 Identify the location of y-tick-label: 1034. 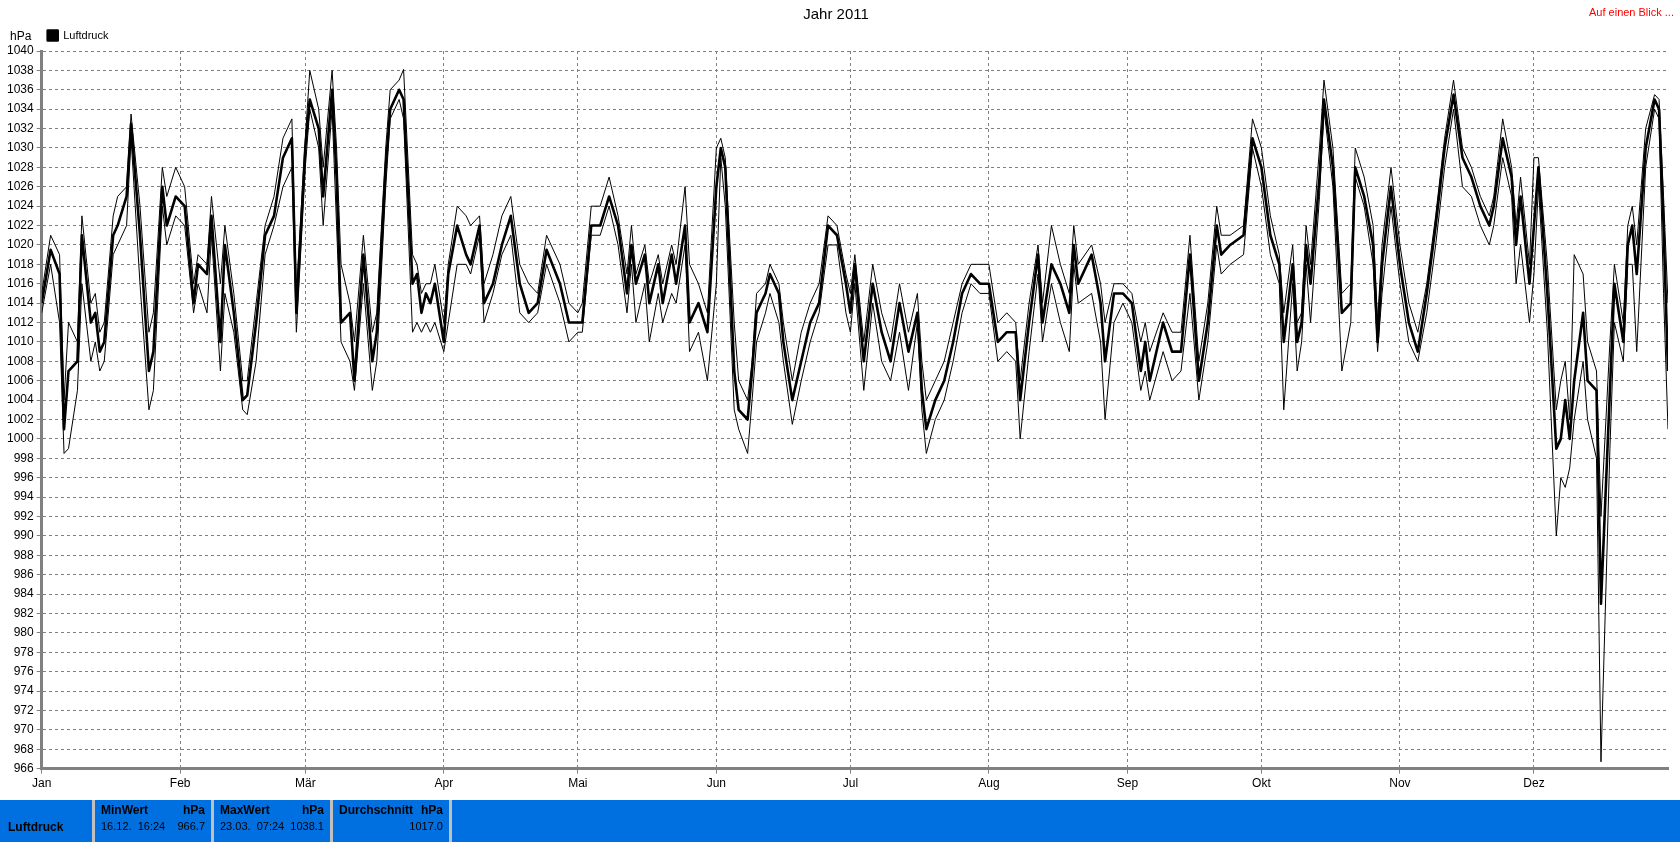
(20, 108).